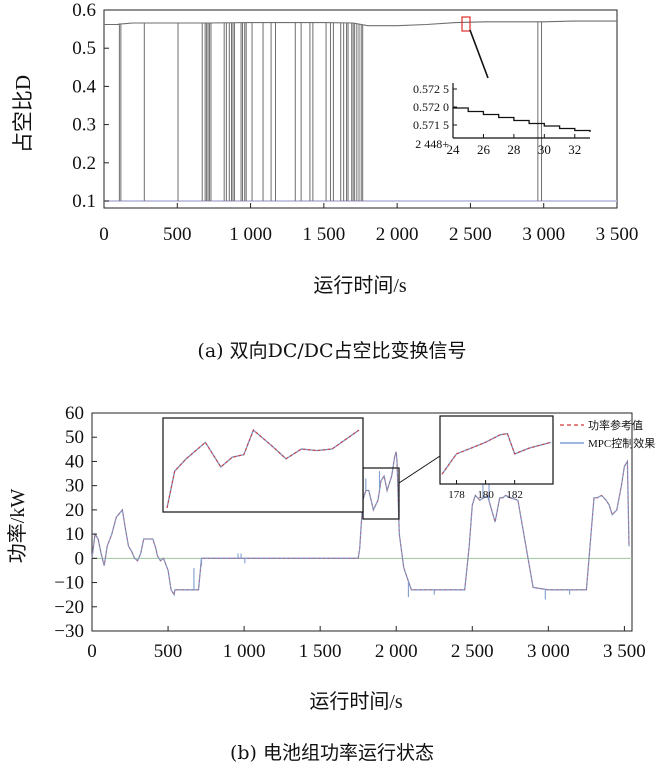 This screenshot has height=770, width=664. I want to click on chart-b-pointer-right, so click(419, 469).